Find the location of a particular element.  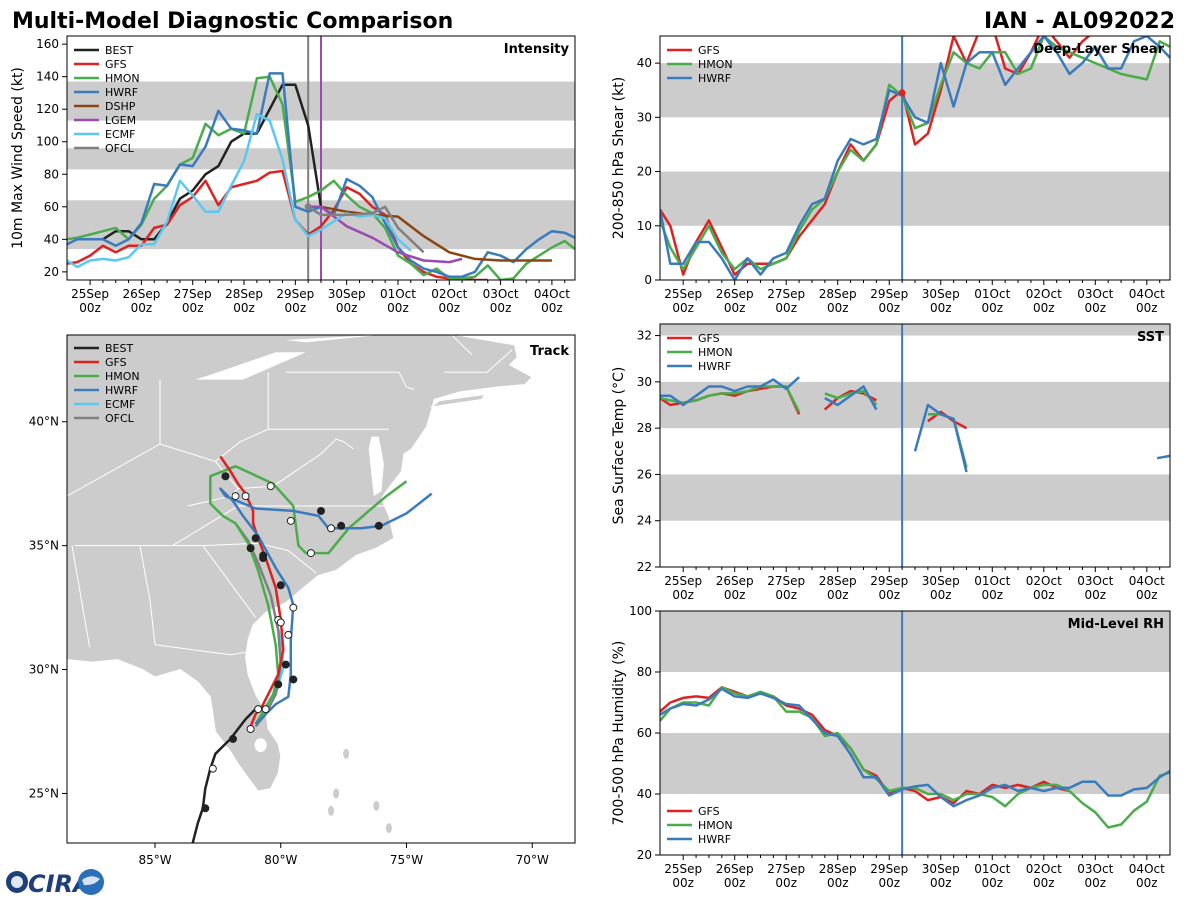

plot-area is located at coordinates (915, 158).